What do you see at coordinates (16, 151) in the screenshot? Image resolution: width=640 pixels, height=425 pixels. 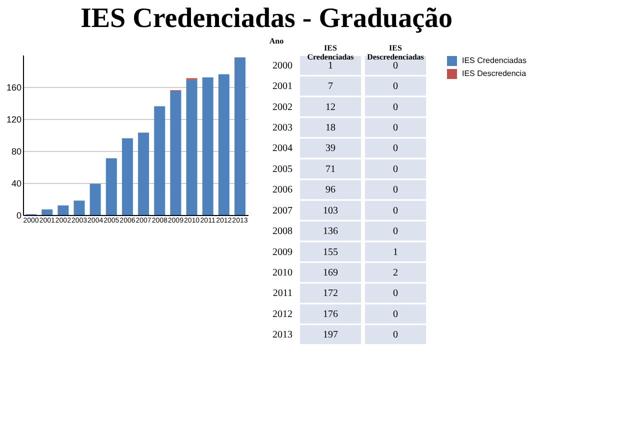 I see `y-tick-label: 80` at bounding box center [16, 151].